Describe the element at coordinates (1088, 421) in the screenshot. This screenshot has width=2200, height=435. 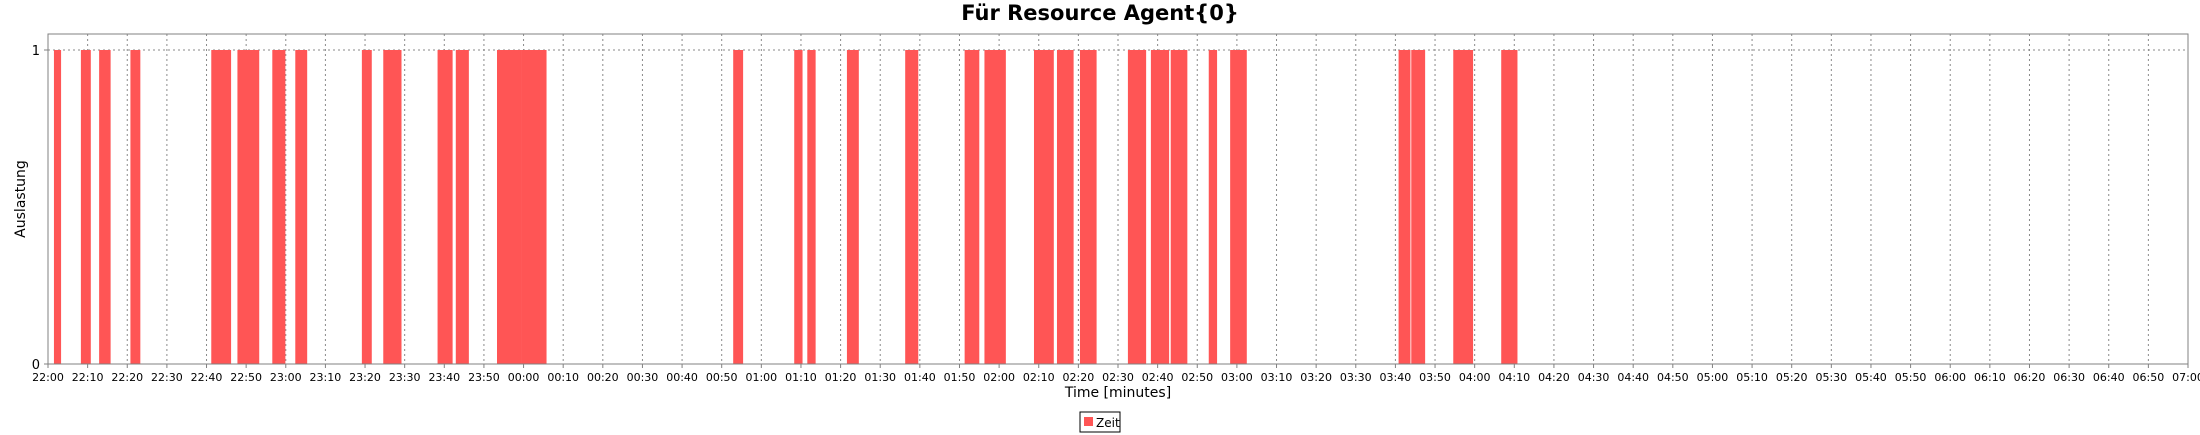
I see `legend-swatch` at that location.